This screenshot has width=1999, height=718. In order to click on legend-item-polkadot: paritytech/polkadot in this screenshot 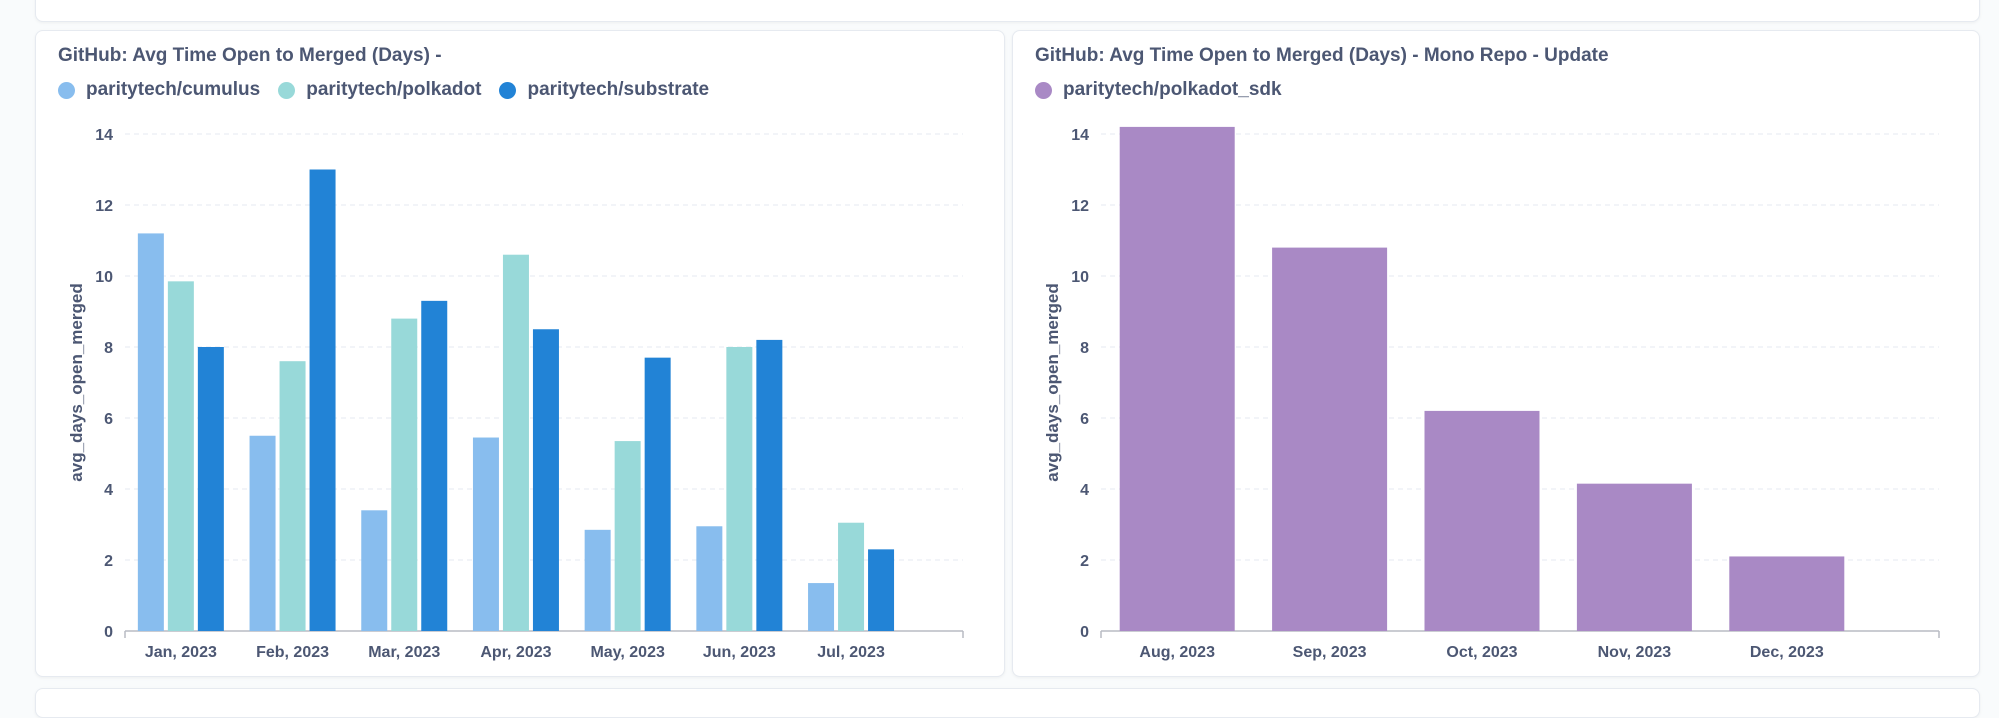, I will do `click(379, 90)`.